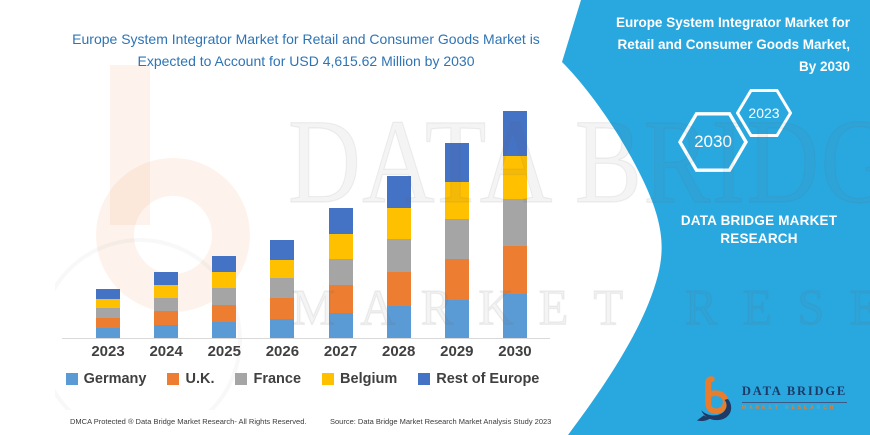 The width and height of the screenshot is (870, 435). I want to click on bar-segment-2028-rest-of-europe, so click(398, 192).